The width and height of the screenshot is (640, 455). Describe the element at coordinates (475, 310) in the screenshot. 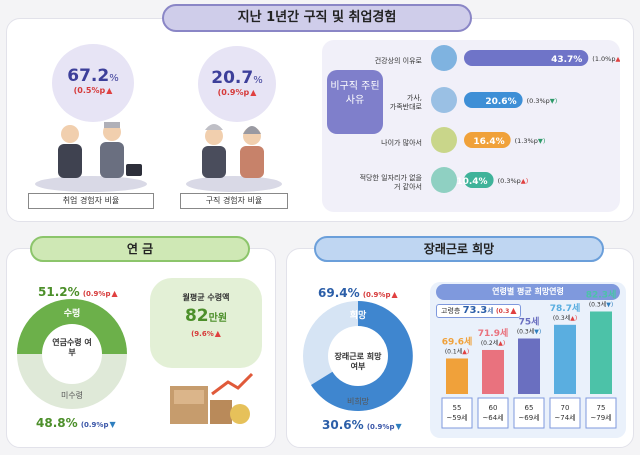

I see `age-overall-value: 73.3` at that location.